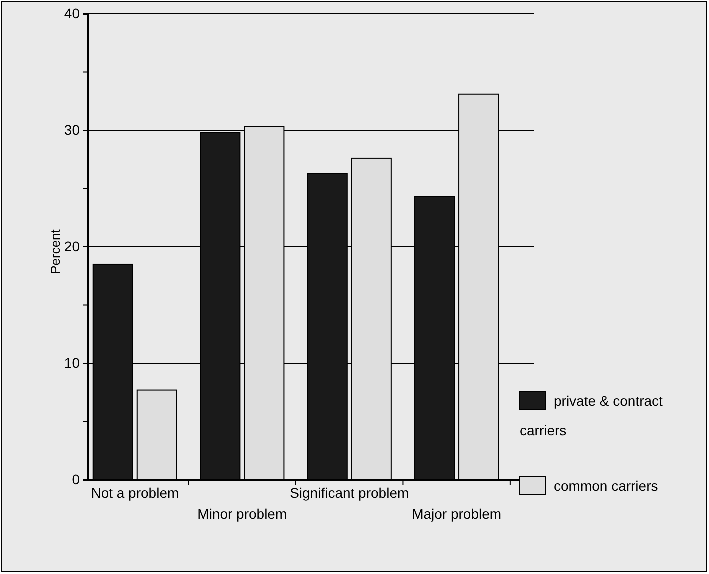  I want to click on x-tick-label: Significant problem, so click(350, 492).